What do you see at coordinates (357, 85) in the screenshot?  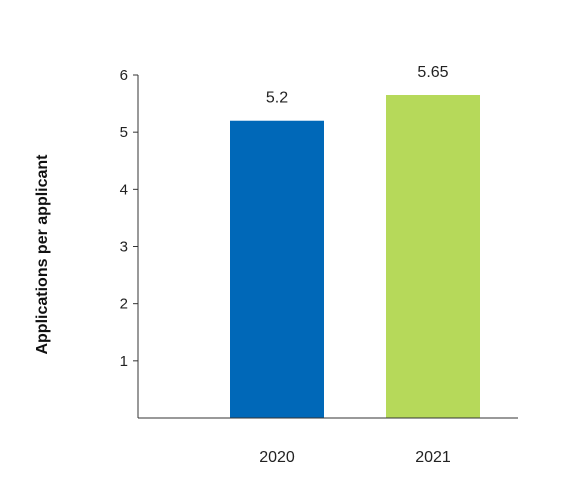 I see `data-labels: 5.2 5.65` at bounding box center [357, 85].